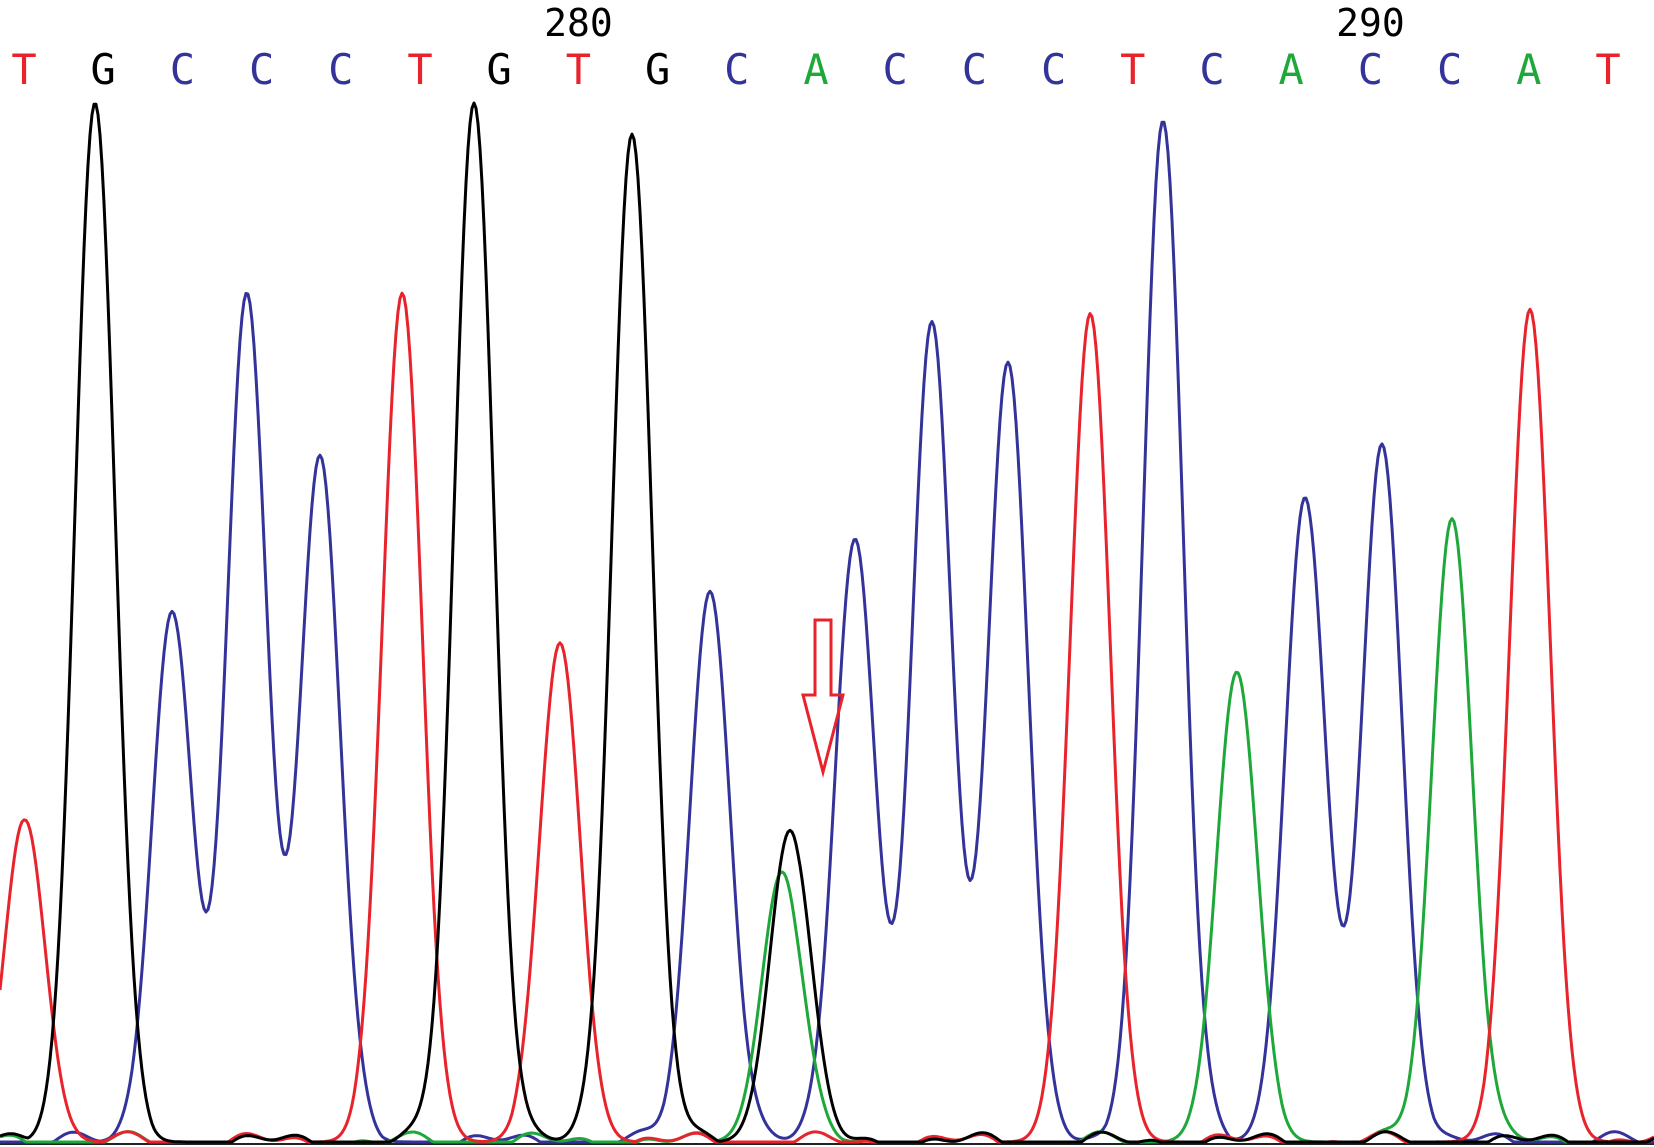 The height and width of the screenshot is (1147, 1654). I want to click on position-label: 280, so click(578, 23).